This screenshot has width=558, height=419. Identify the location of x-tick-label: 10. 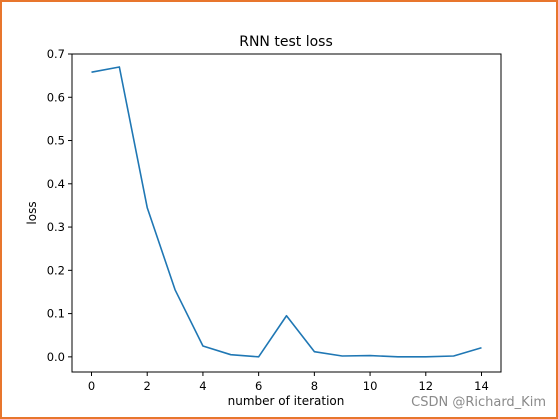
(370, 386).